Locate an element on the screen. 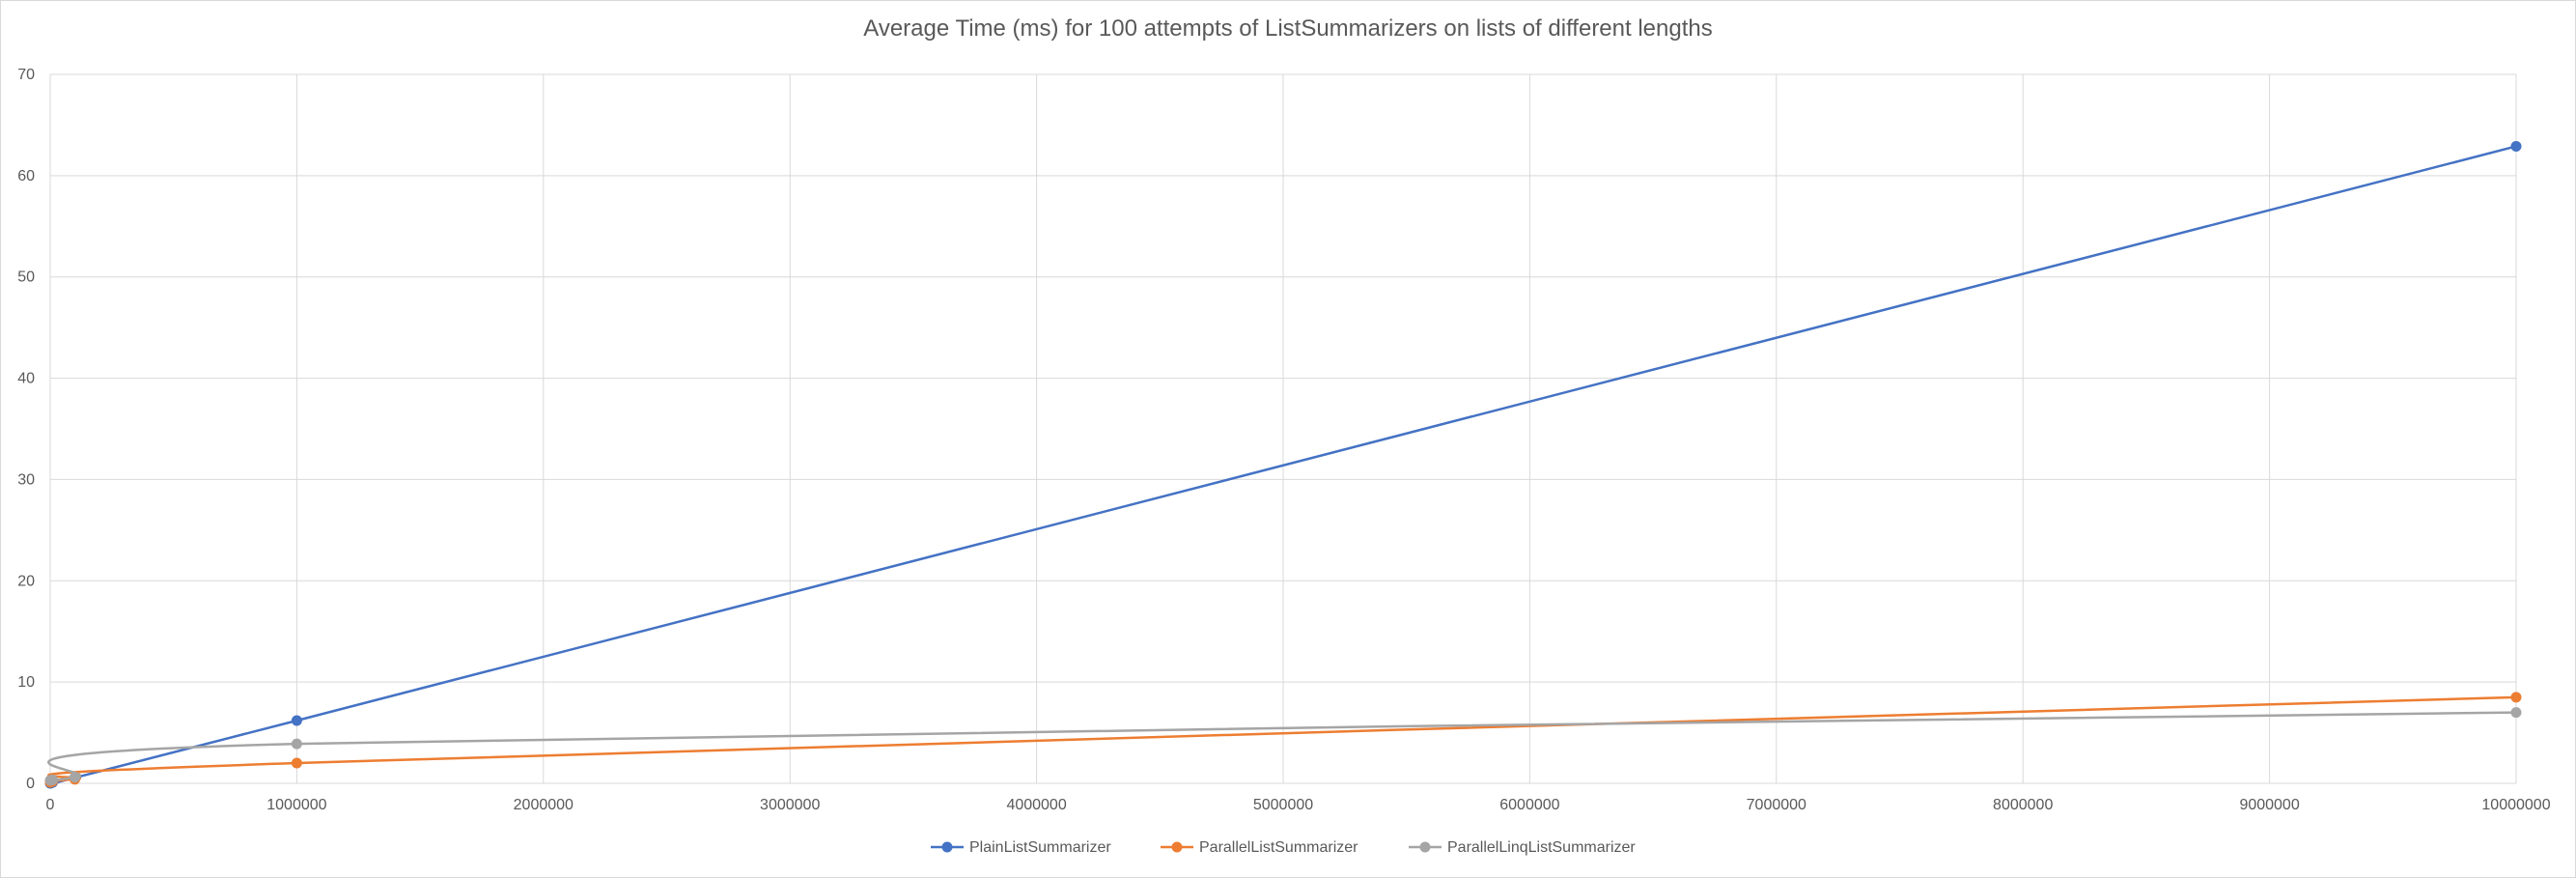 The width and height of the screenshot is (2576, 878). legend-label: ParallelLinqListSummarizer is located at coordinates (1542, 847).